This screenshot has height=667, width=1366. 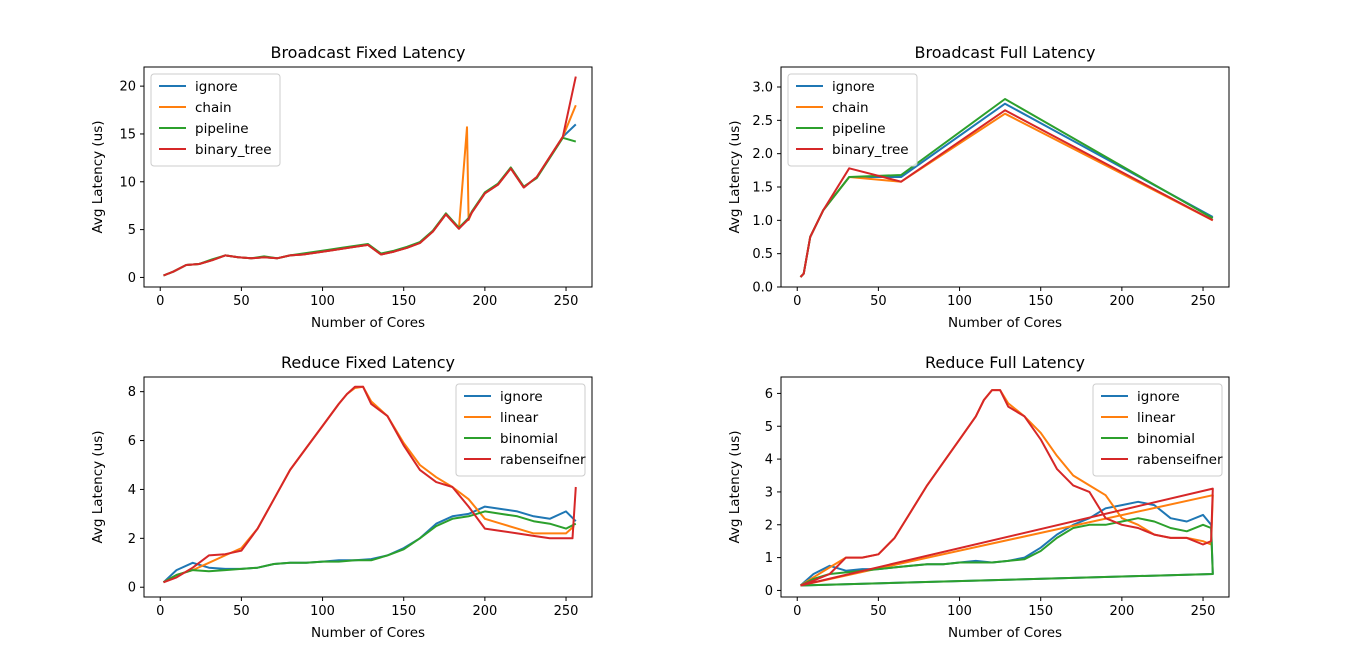 I want to click on y-tick-label: 20, so click(x=127, y=87).